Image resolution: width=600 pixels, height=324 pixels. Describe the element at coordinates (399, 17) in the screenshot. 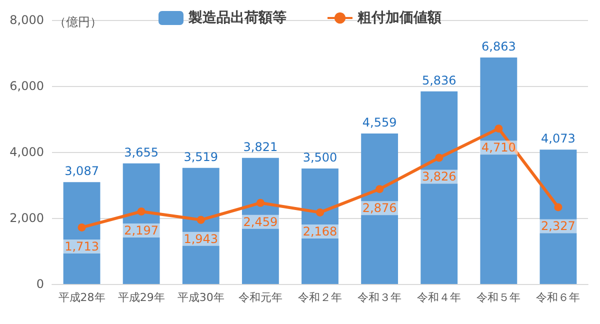

I see `legend-label: 粗付加価値額` at that location.